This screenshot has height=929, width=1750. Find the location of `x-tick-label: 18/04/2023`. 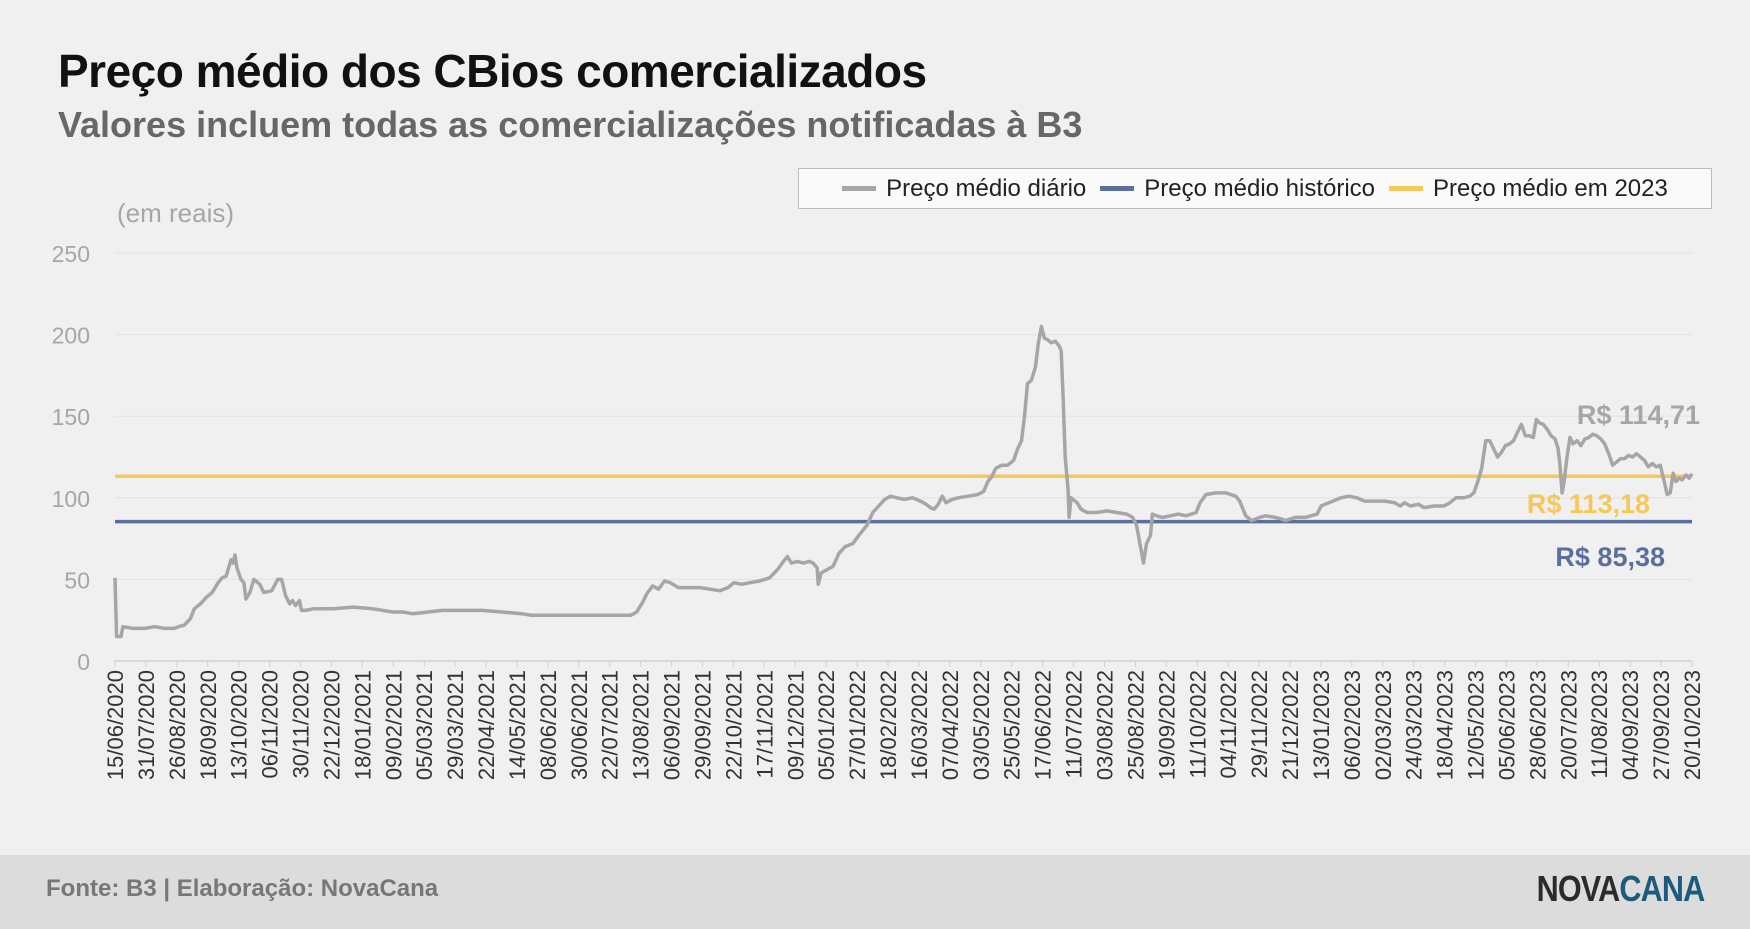

x-tick-label: 18/04/2023 is located at coordinates (1445, 725).